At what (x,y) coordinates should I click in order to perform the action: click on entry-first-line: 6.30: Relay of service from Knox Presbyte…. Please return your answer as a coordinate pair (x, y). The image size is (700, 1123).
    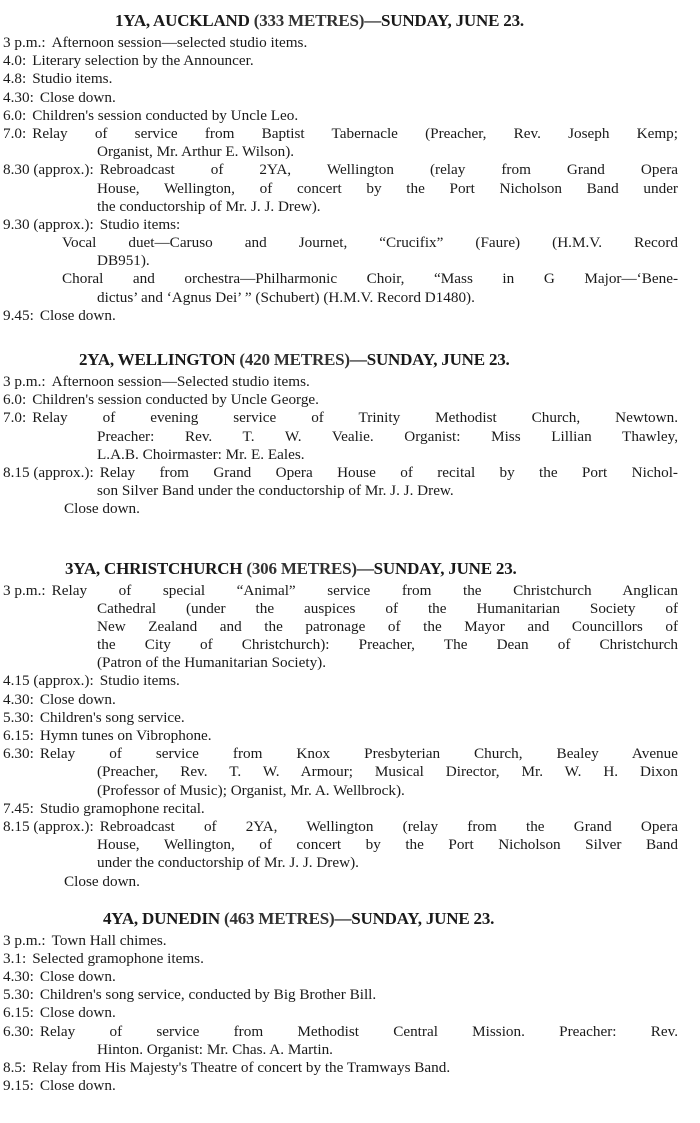
    Looking at the image, I should click on (340, 754).